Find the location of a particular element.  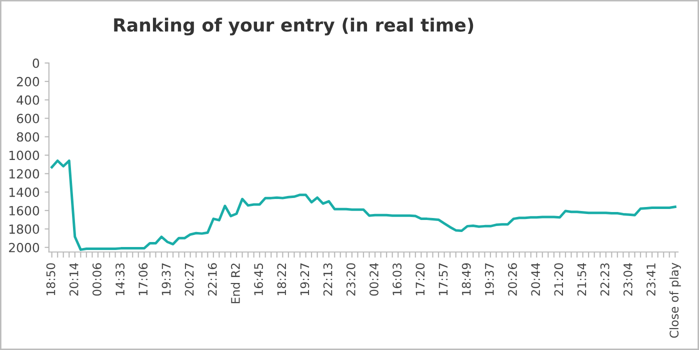

y-tick-label: 1000 is located at coordinates (24, 155).